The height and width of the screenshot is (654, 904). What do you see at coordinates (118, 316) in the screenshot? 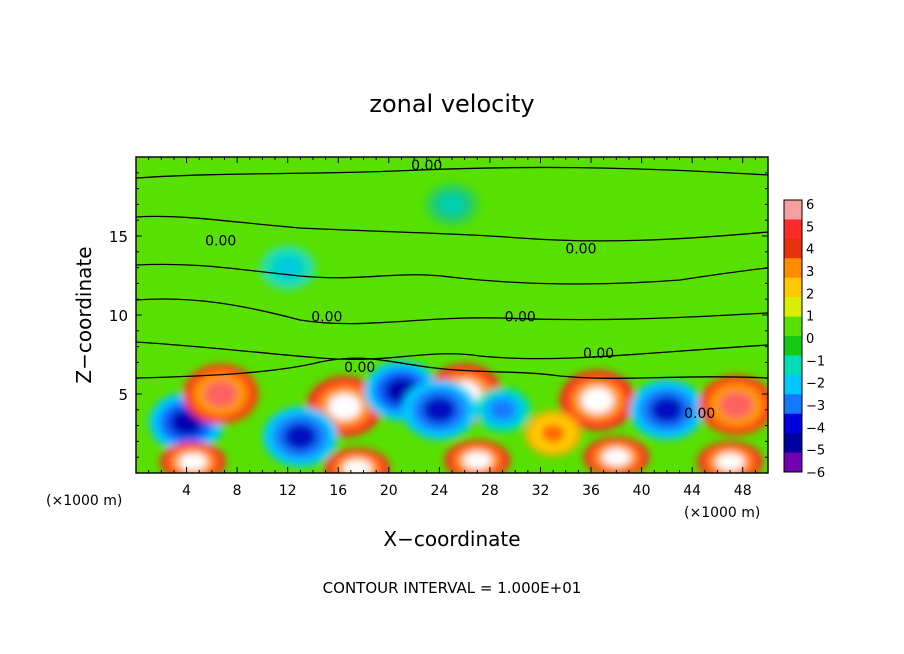
I see `y-tick-label: 10` at bounding box center [118, 316].